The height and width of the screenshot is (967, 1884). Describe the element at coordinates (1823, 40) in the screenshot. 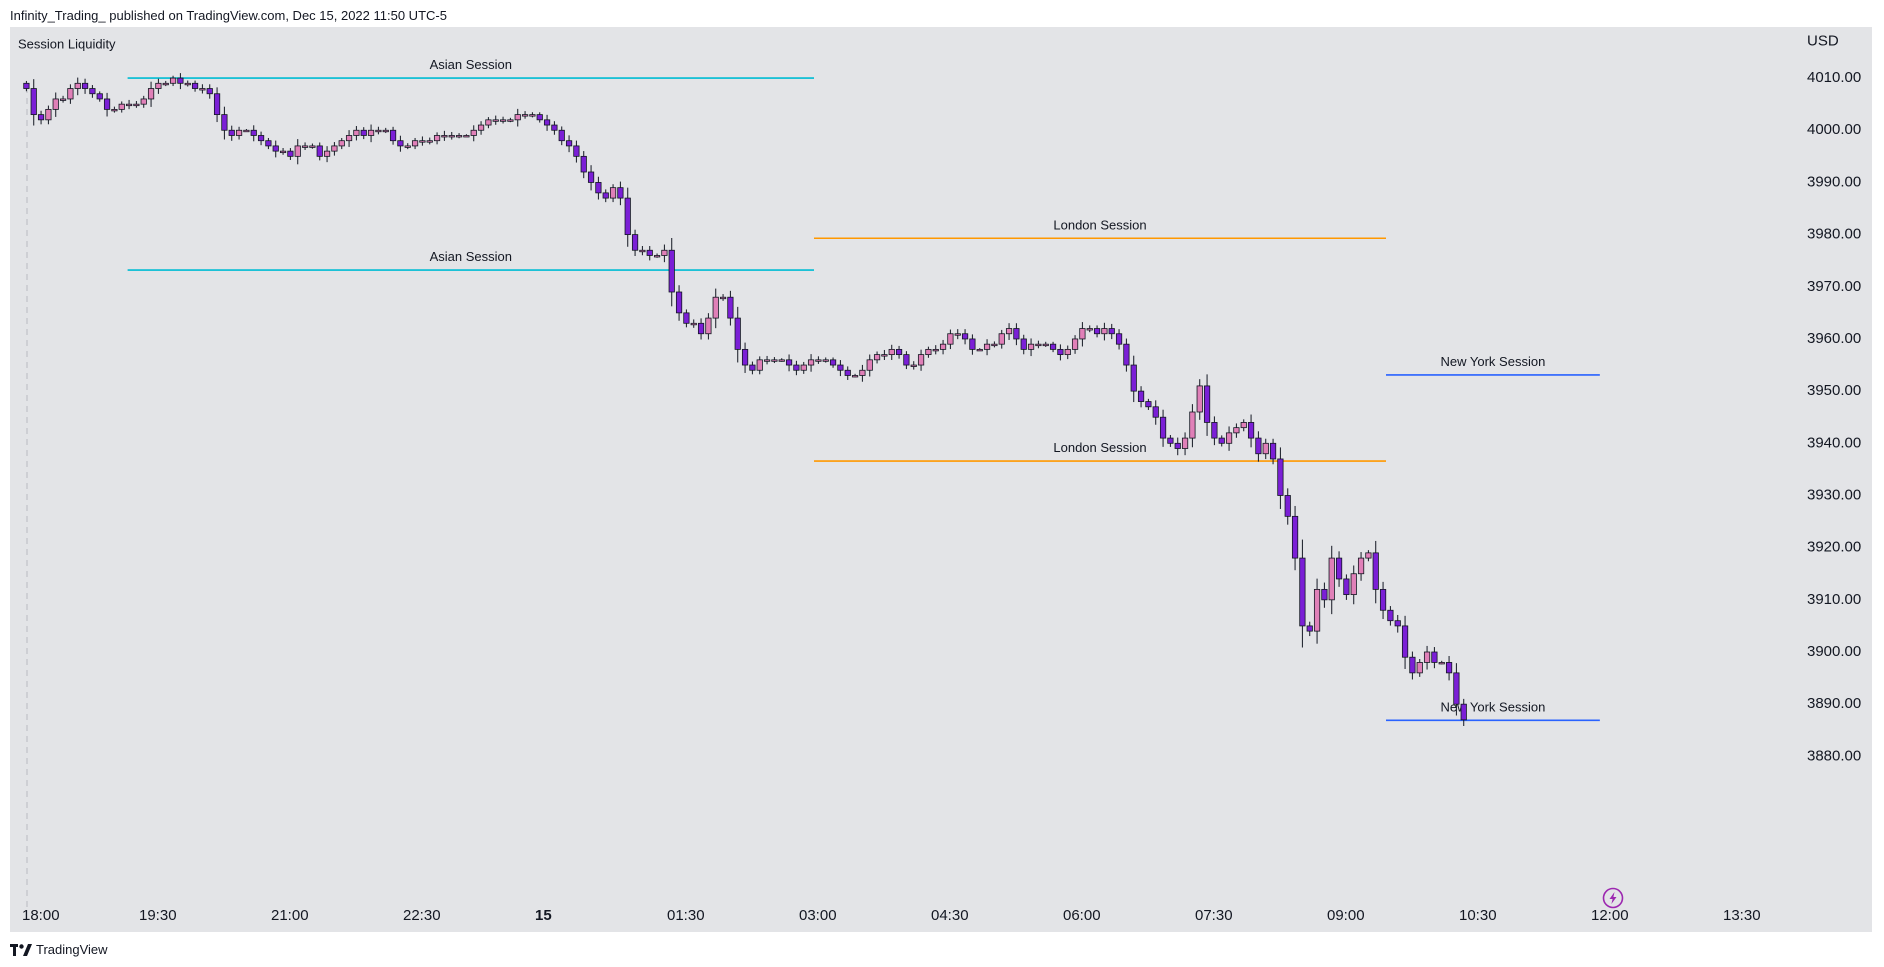

I see `currency-label: USD` at that location.